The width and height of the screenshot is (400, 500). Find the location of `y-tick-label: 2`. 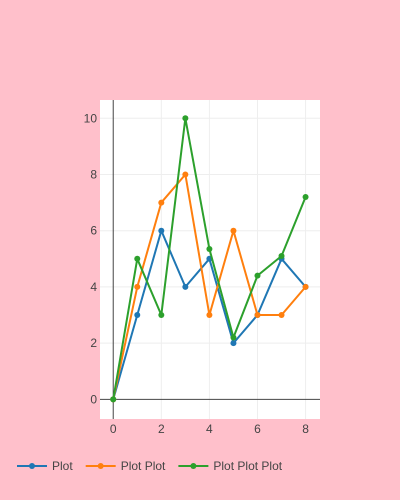

y-tick-label: 2 is located at coordinates (93, 343).